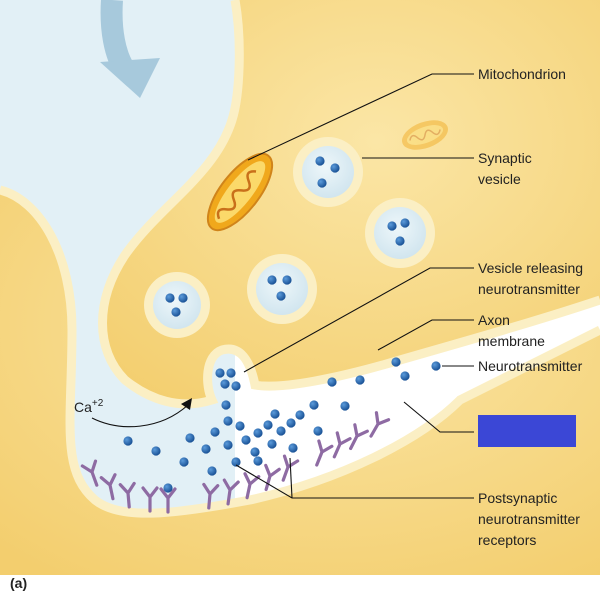 The width and height of the screenshot is (600, 600). I want to click on hidden-label-box, so click(527, 431).